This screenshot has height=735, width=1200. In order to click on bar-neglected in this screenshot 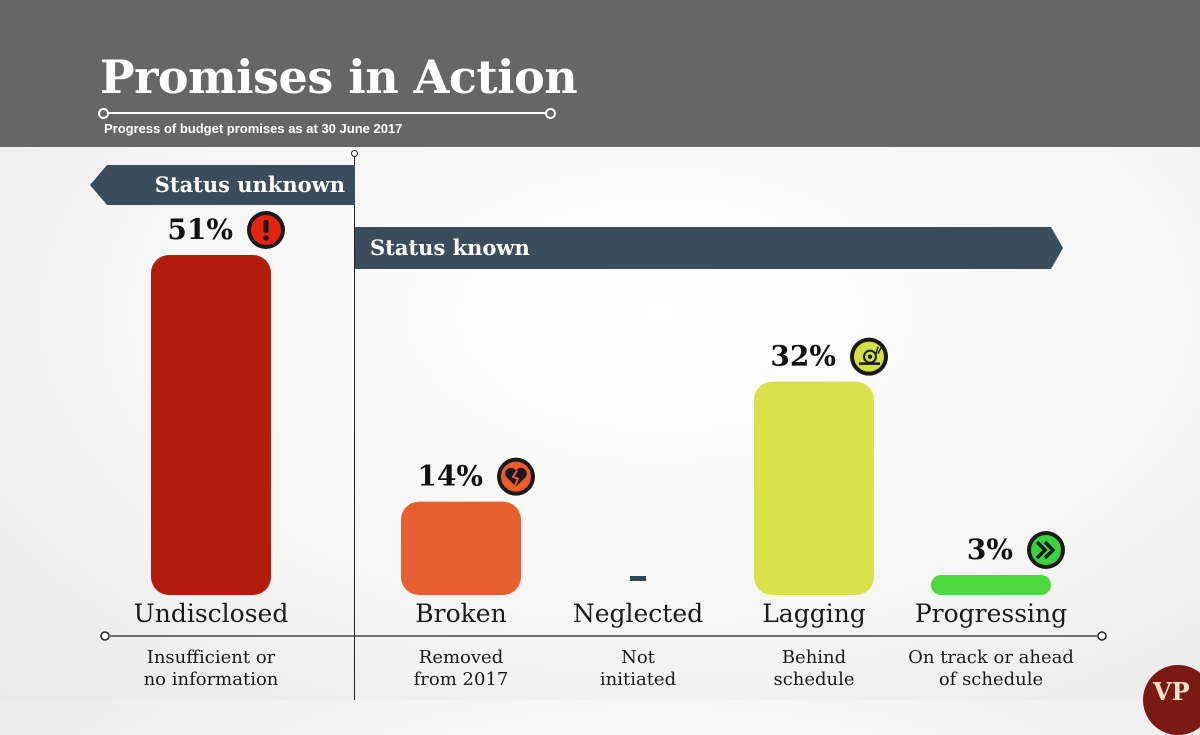, I will do `click(638, 578)`.